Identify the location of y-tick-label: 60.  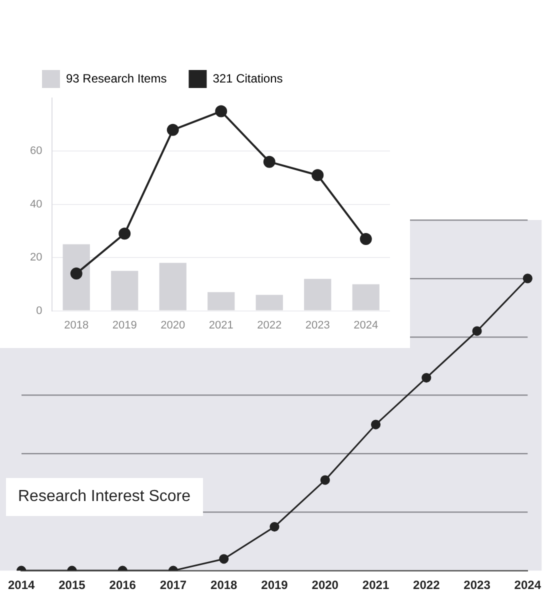
(36, 151).